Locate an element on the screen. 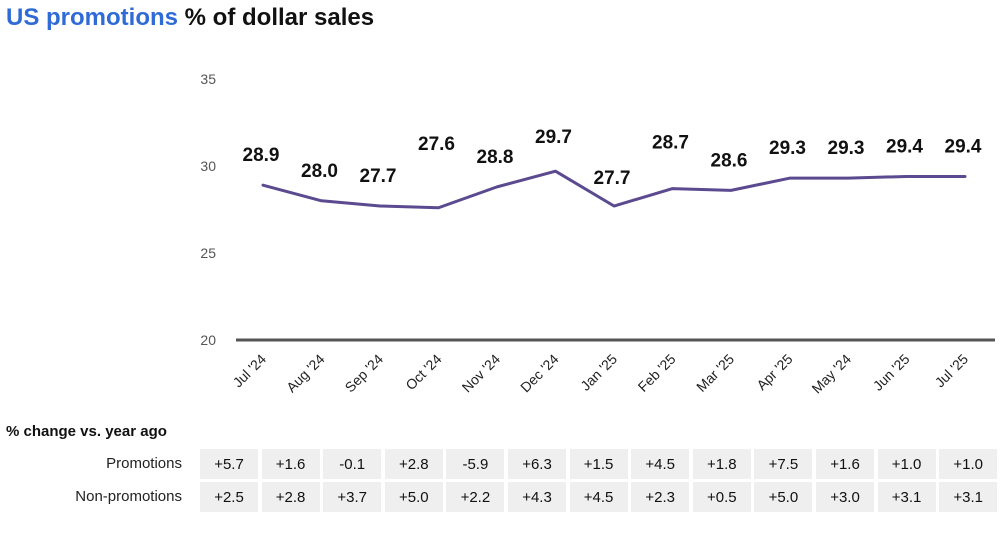  data-label: 27.6 is located at coordinates (436, 144).